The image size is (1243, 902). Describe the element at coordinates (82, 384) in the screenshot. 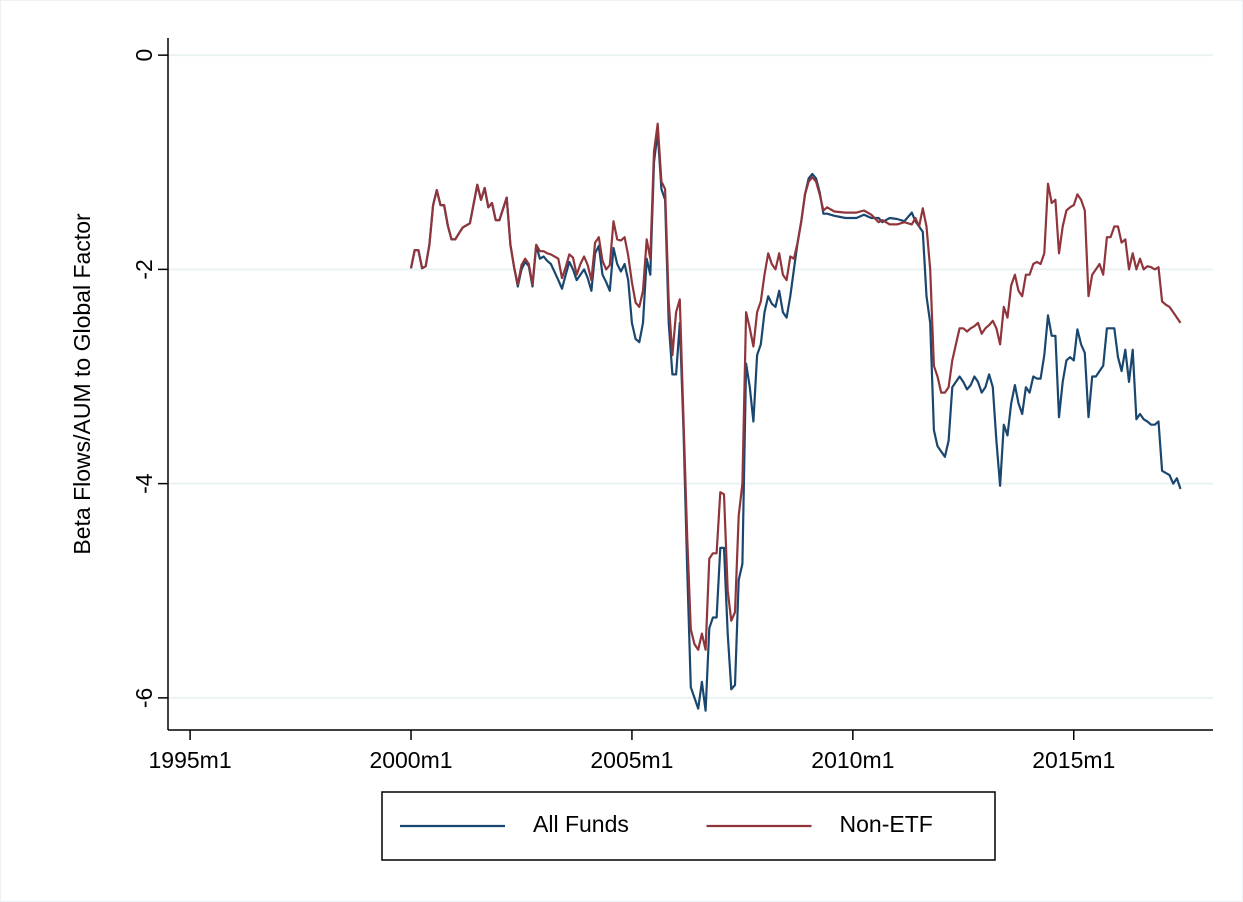

I see `y-axis-label: Beta Flows/AUM to Global Factor` at that location.